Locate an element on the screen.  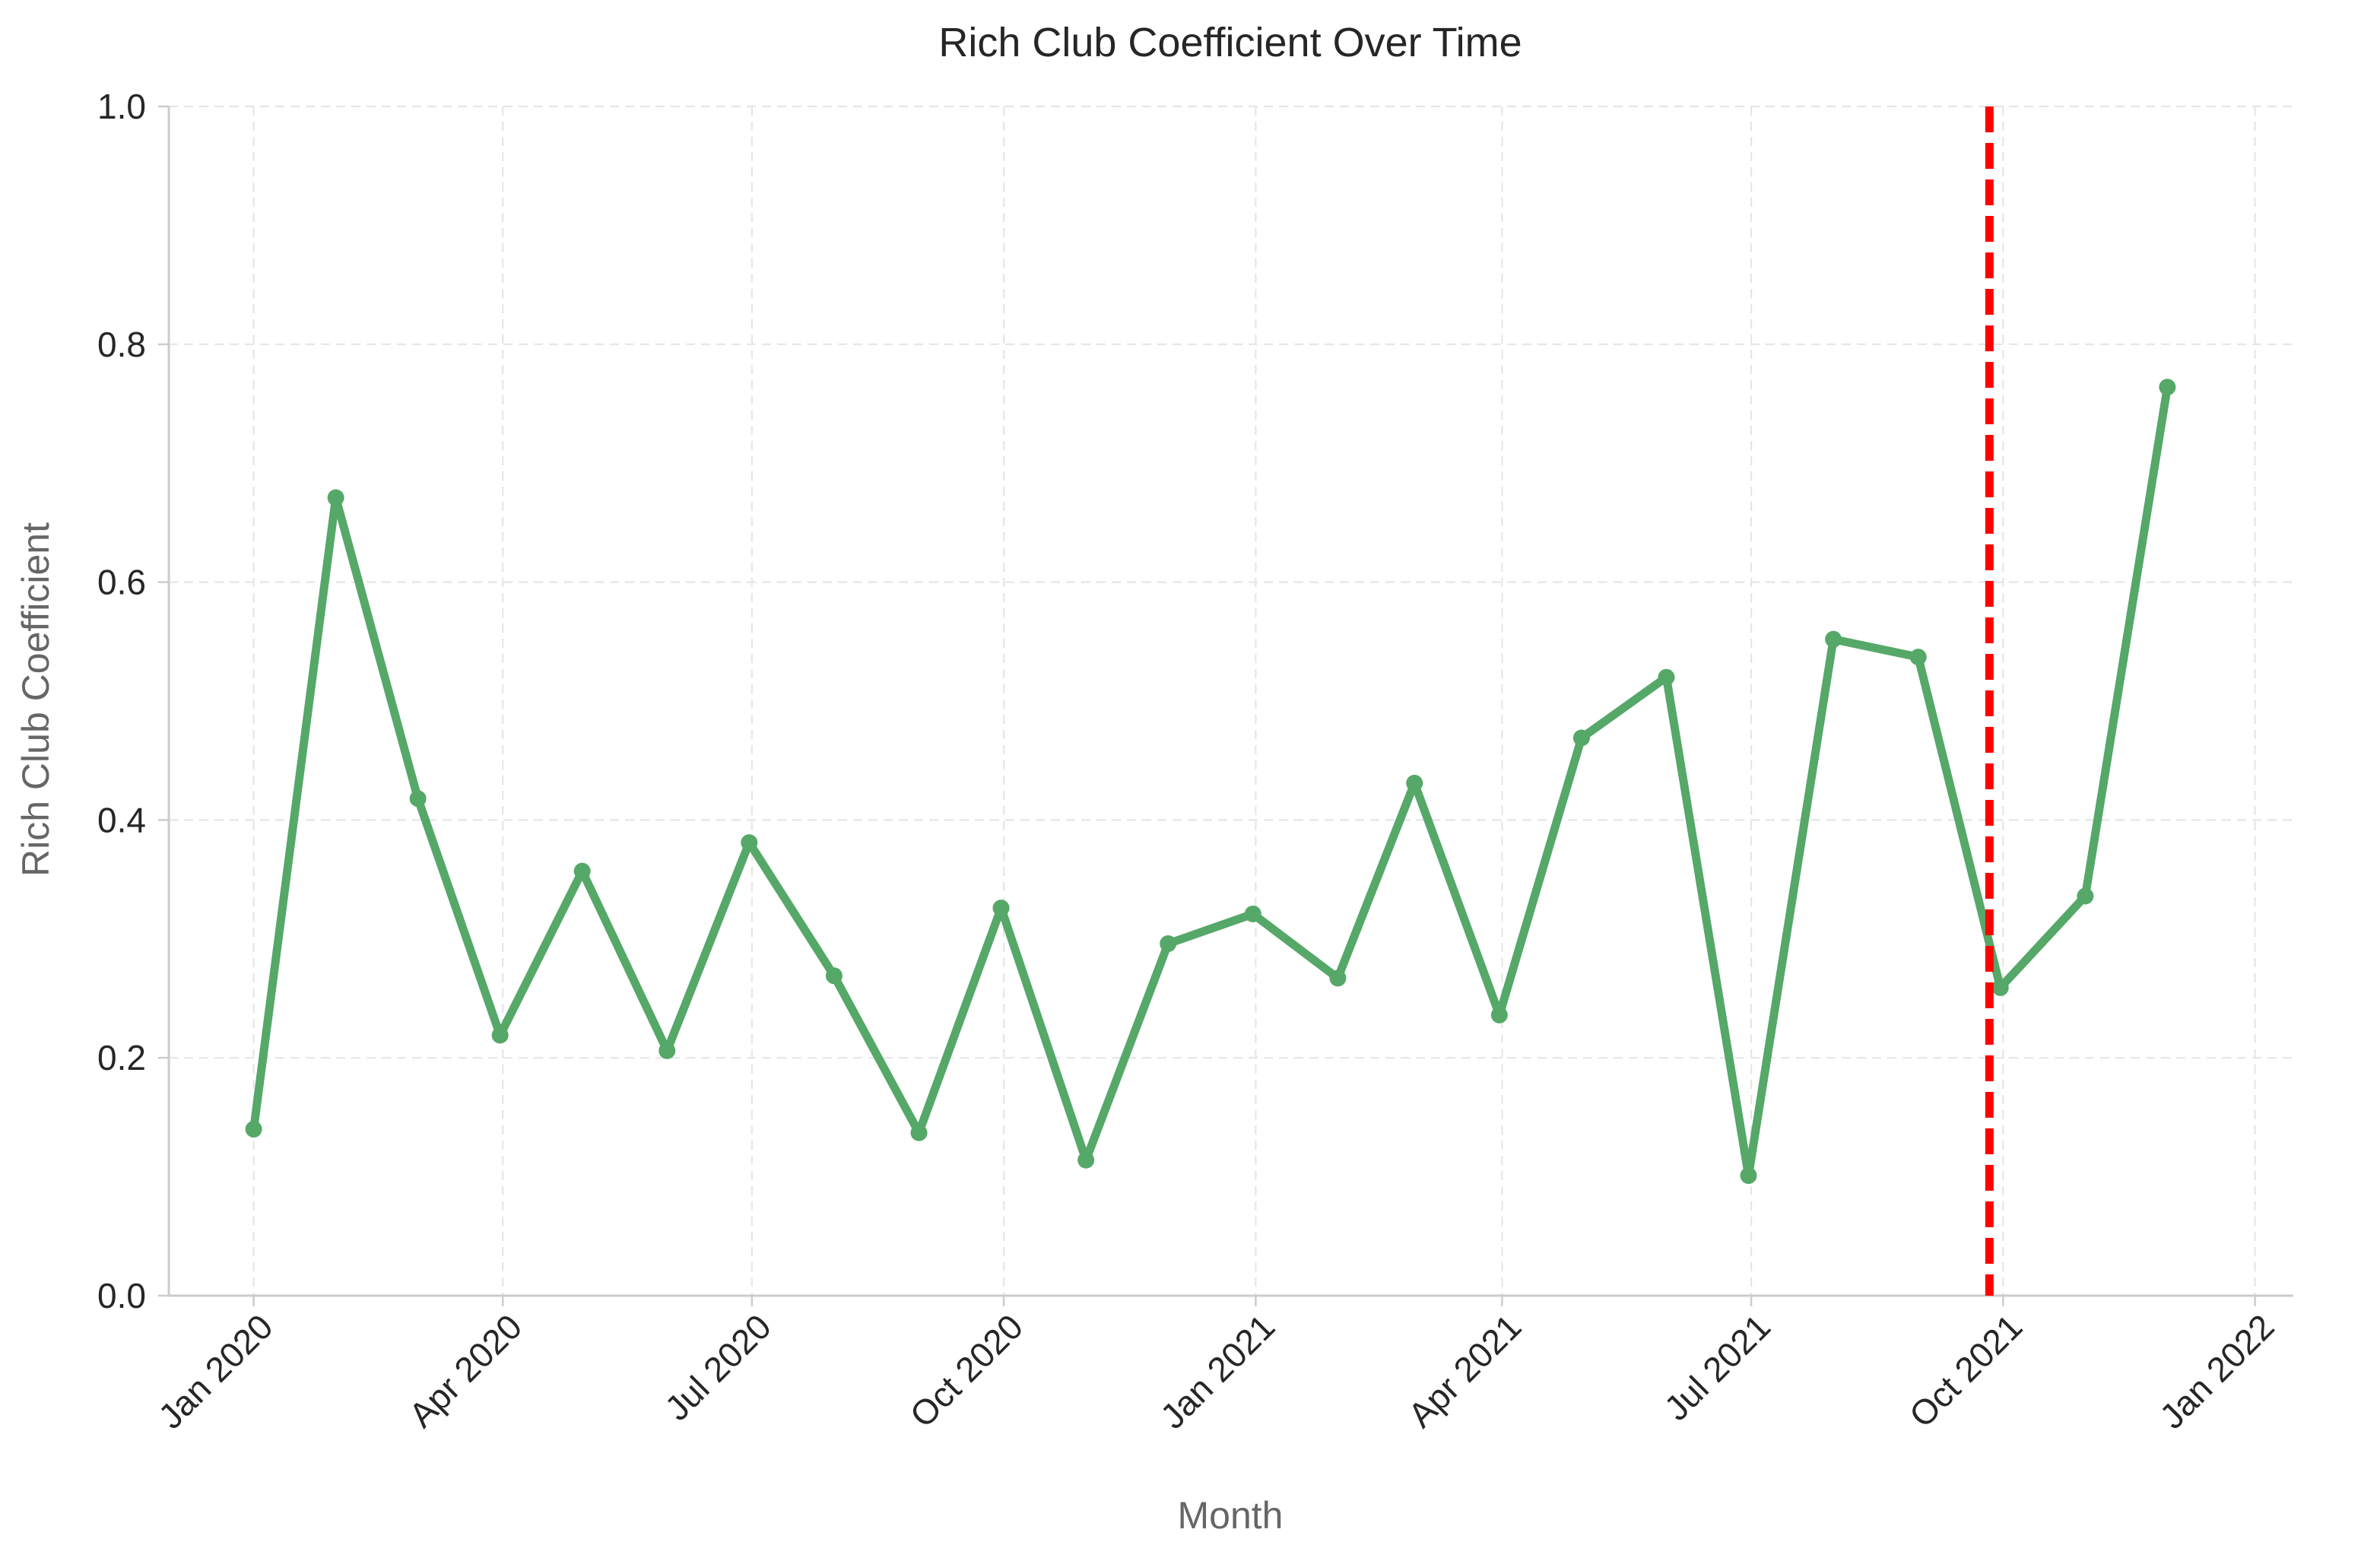
x-tick-label: Apr 2020 is located at coordinates (465, 1370).